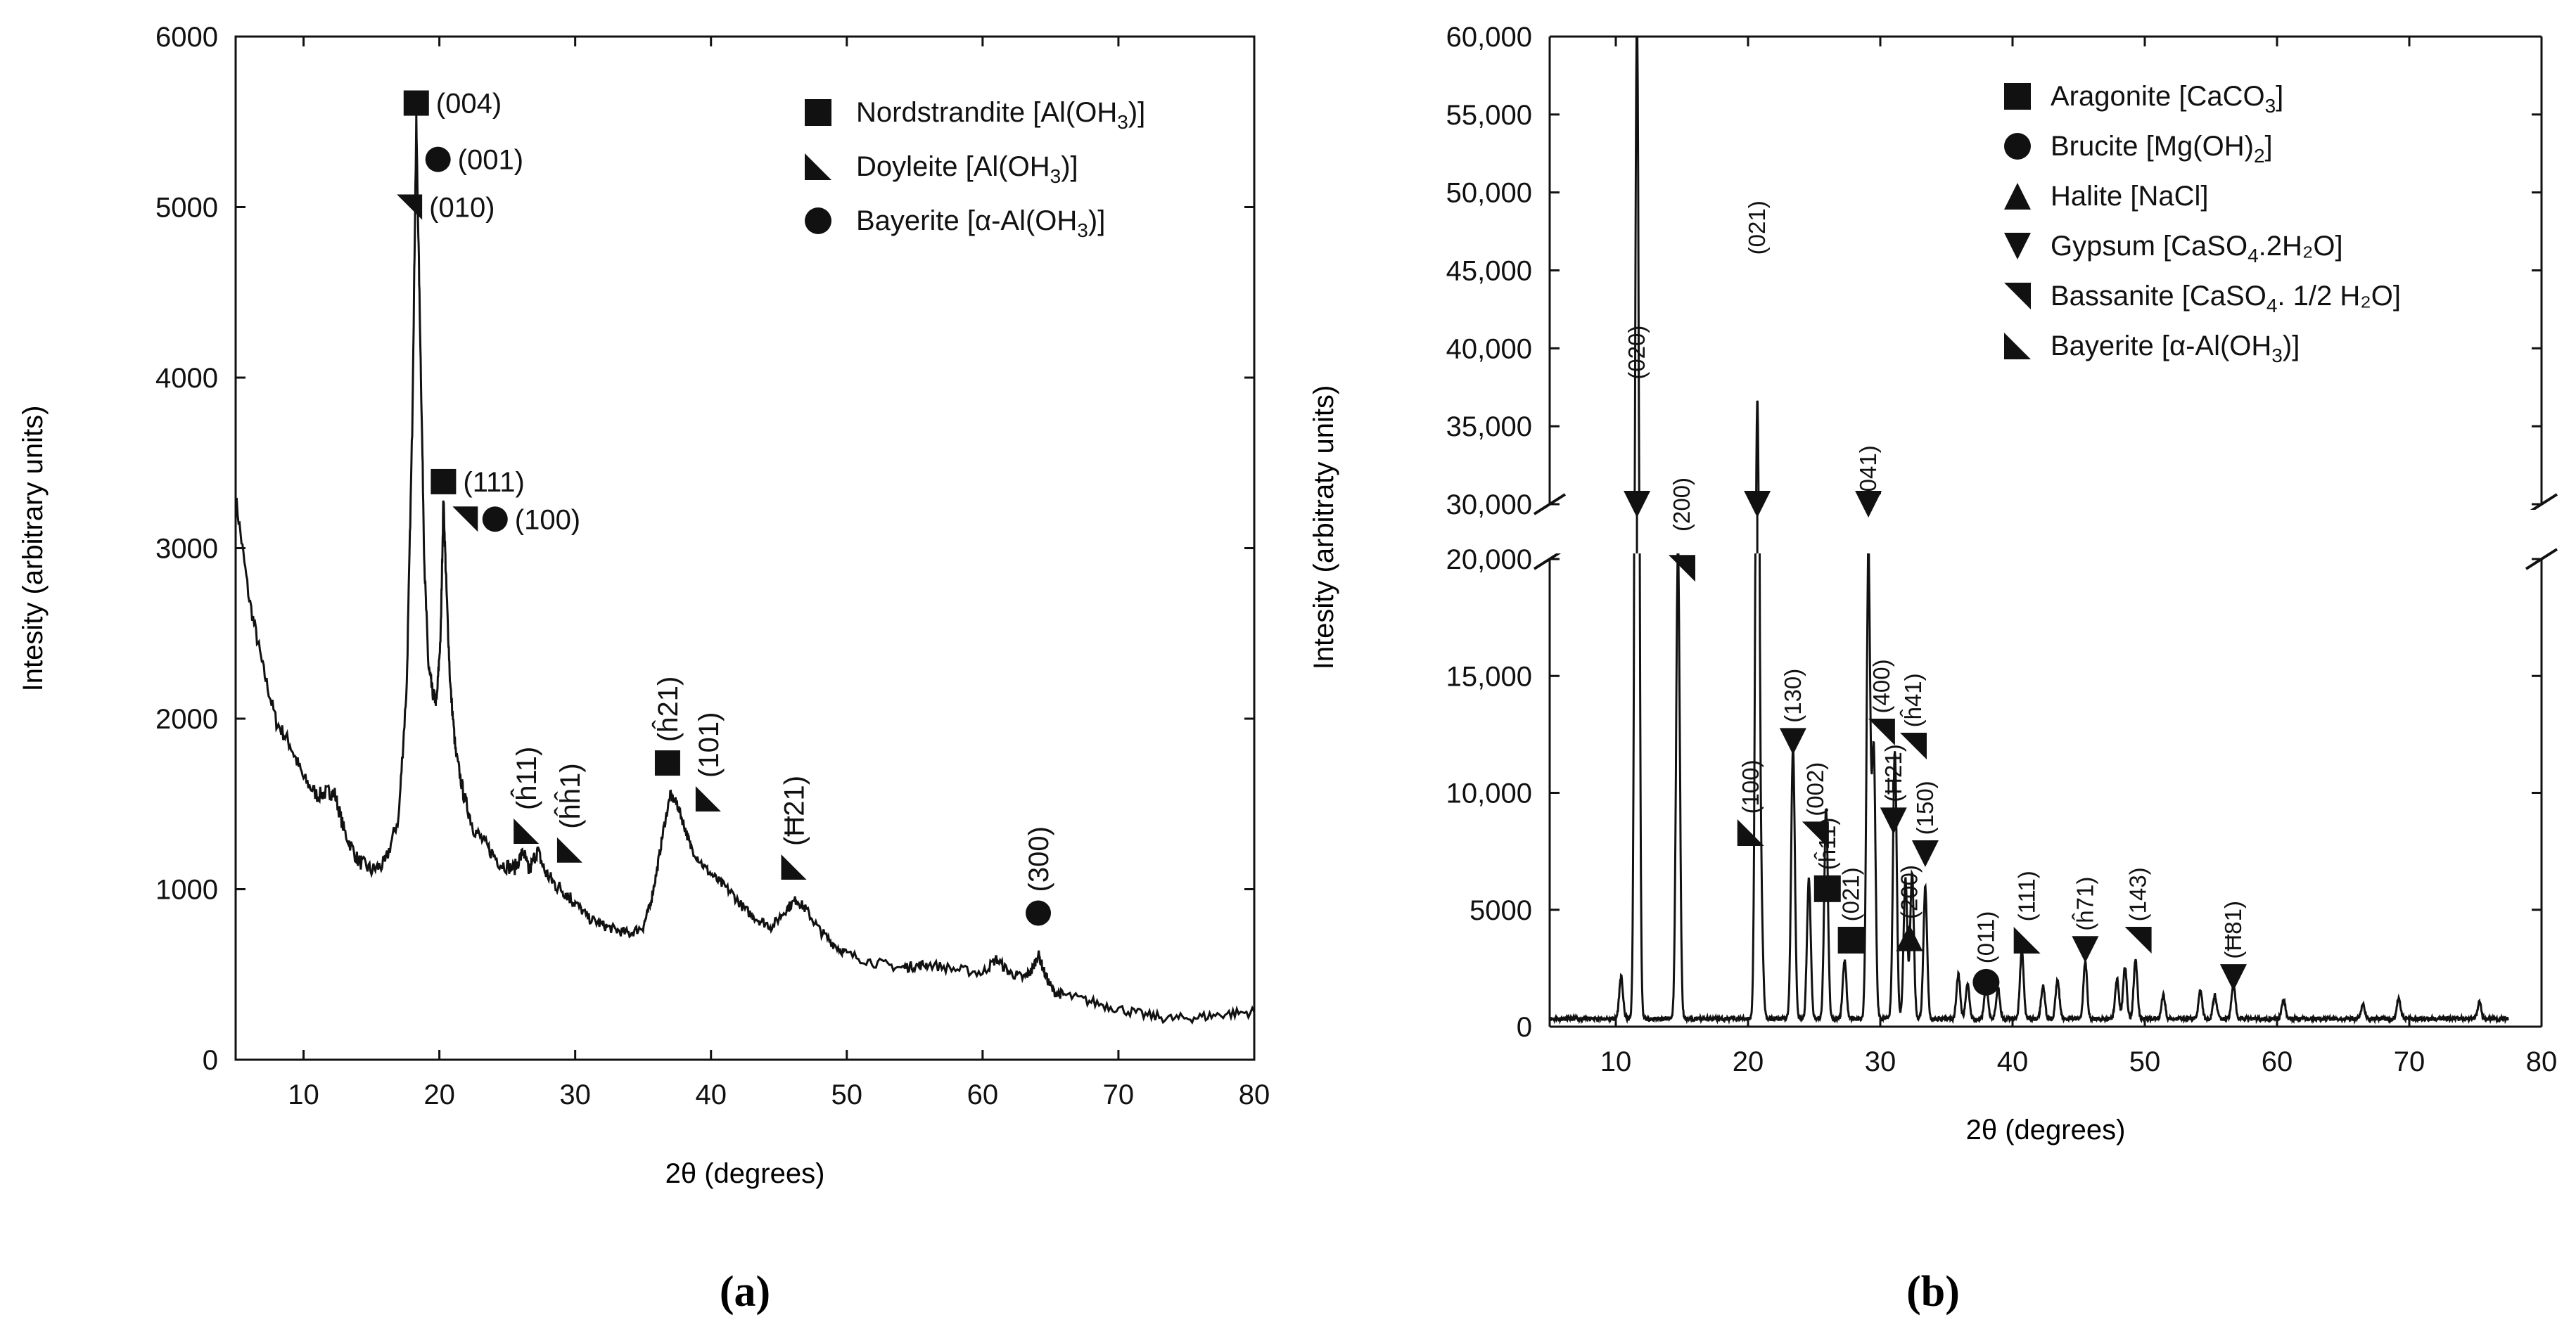 This screenshot has height=1341, width=2576. What do you see at coordinates (186, 37) in the screenshot?
I see `y-tick-label: 6000` at bounding box center [186, 37].